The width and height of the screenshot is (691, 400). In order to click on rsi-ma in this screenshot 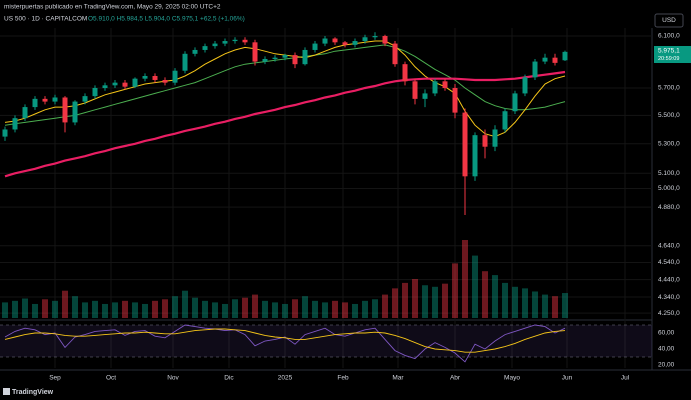, I will do `click(285, 340)`.